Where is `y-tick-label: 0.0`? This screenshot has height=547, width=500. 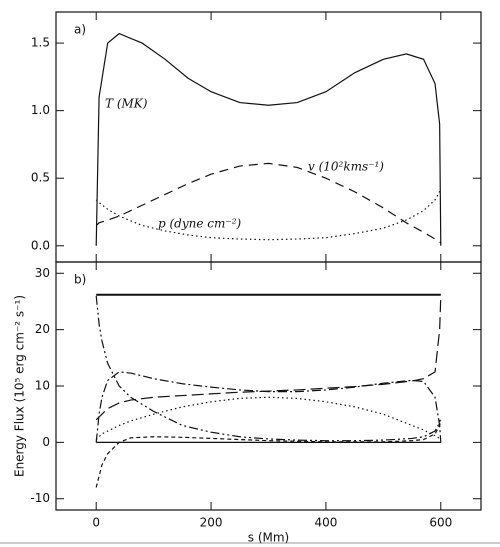 y-tick-label: 0.0 is located at coordinates (40, 245).